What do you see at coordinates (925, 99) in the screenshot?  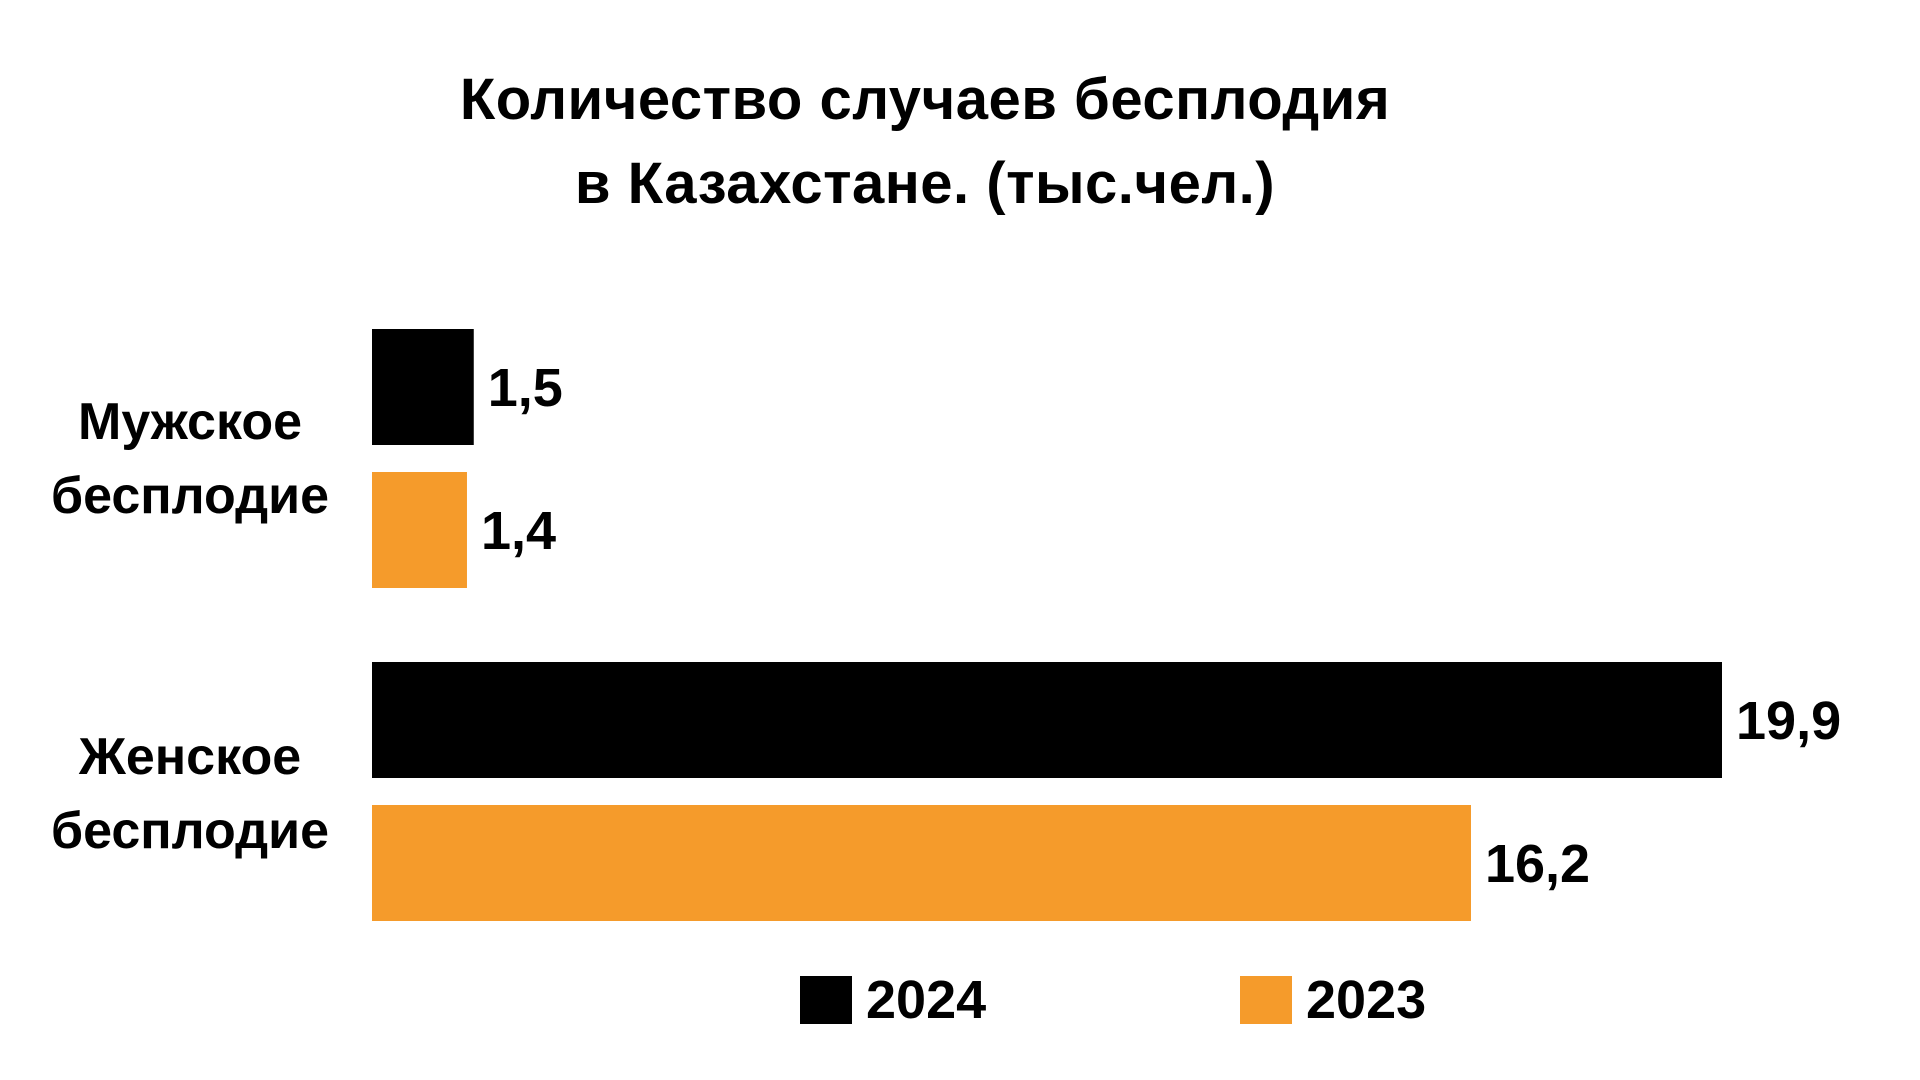 I see `chart-title-line-1: Количество случаев бесплодия` at bounding box center [925, 99].